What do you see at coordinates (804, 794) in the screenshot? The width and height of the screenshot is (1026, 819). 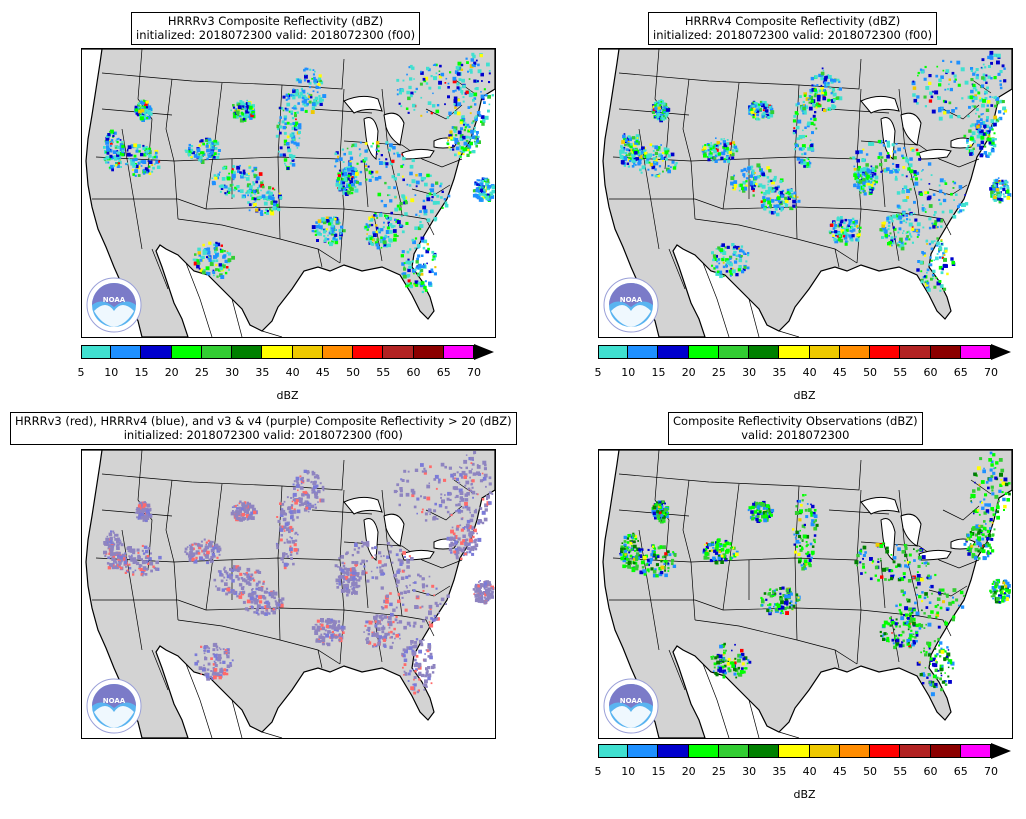 I see `colorbar-label: dBZ` at bounding box center [804, 794].